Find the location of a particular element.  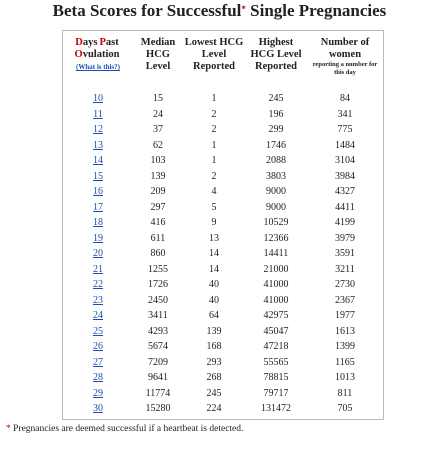

women-cell: 3591 is located at coordinates (345, 254).